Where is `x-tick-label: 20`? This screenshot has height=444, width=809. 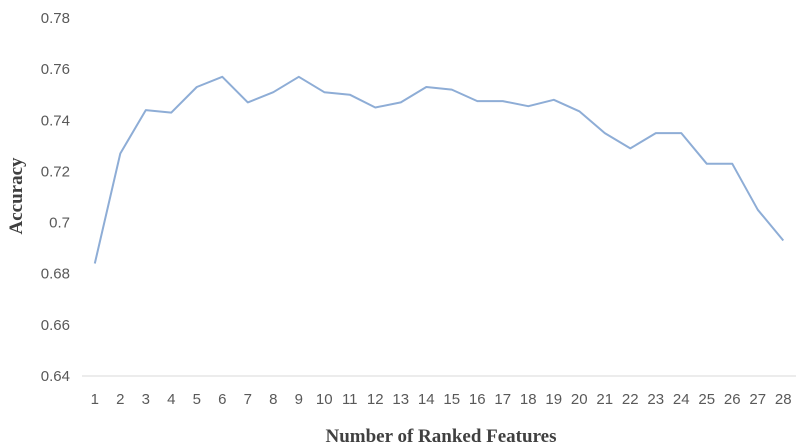
x-tick-label: 20 is located at coordinates (579, 399).